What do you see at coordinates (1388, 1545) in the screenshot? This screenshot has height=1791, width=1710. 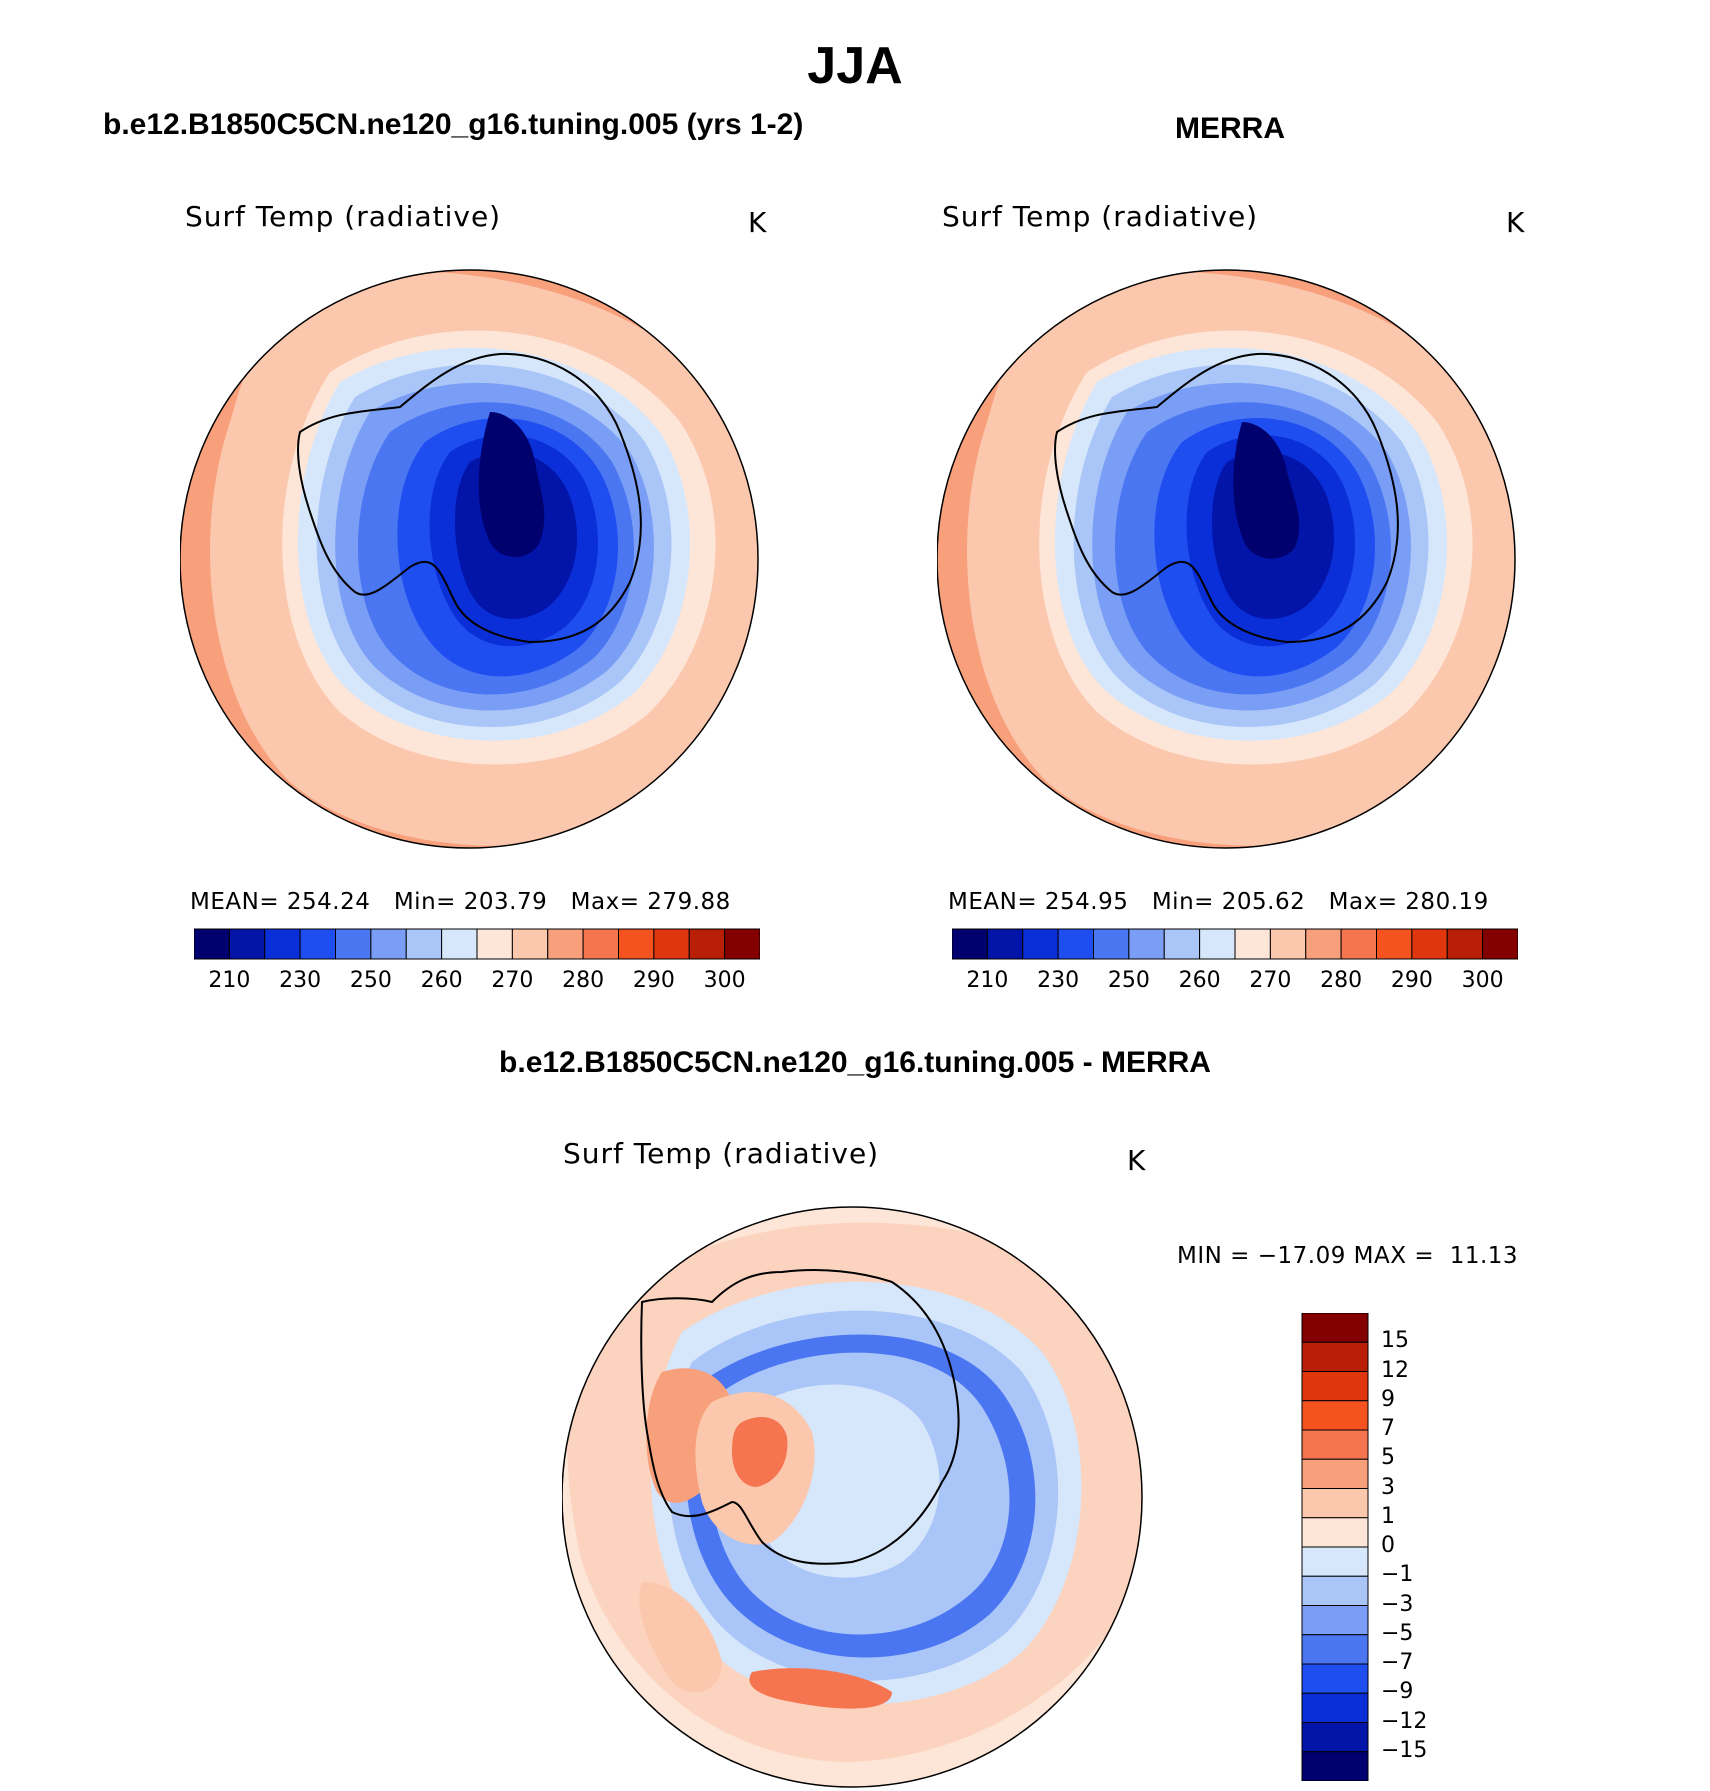 I see `diff-colorbar-tick: 0` at bounding box center [1388, 1545].